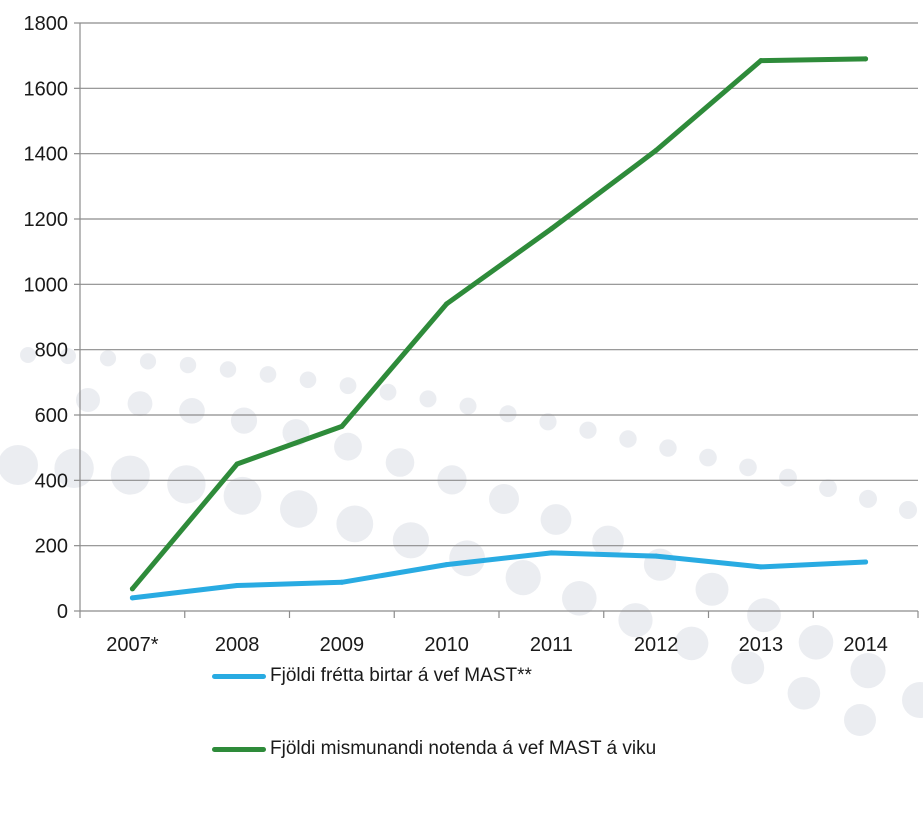  Describe the element at coordinates (46, 89) in the screenshot. I see `y-tick-label: 1600` at that location.